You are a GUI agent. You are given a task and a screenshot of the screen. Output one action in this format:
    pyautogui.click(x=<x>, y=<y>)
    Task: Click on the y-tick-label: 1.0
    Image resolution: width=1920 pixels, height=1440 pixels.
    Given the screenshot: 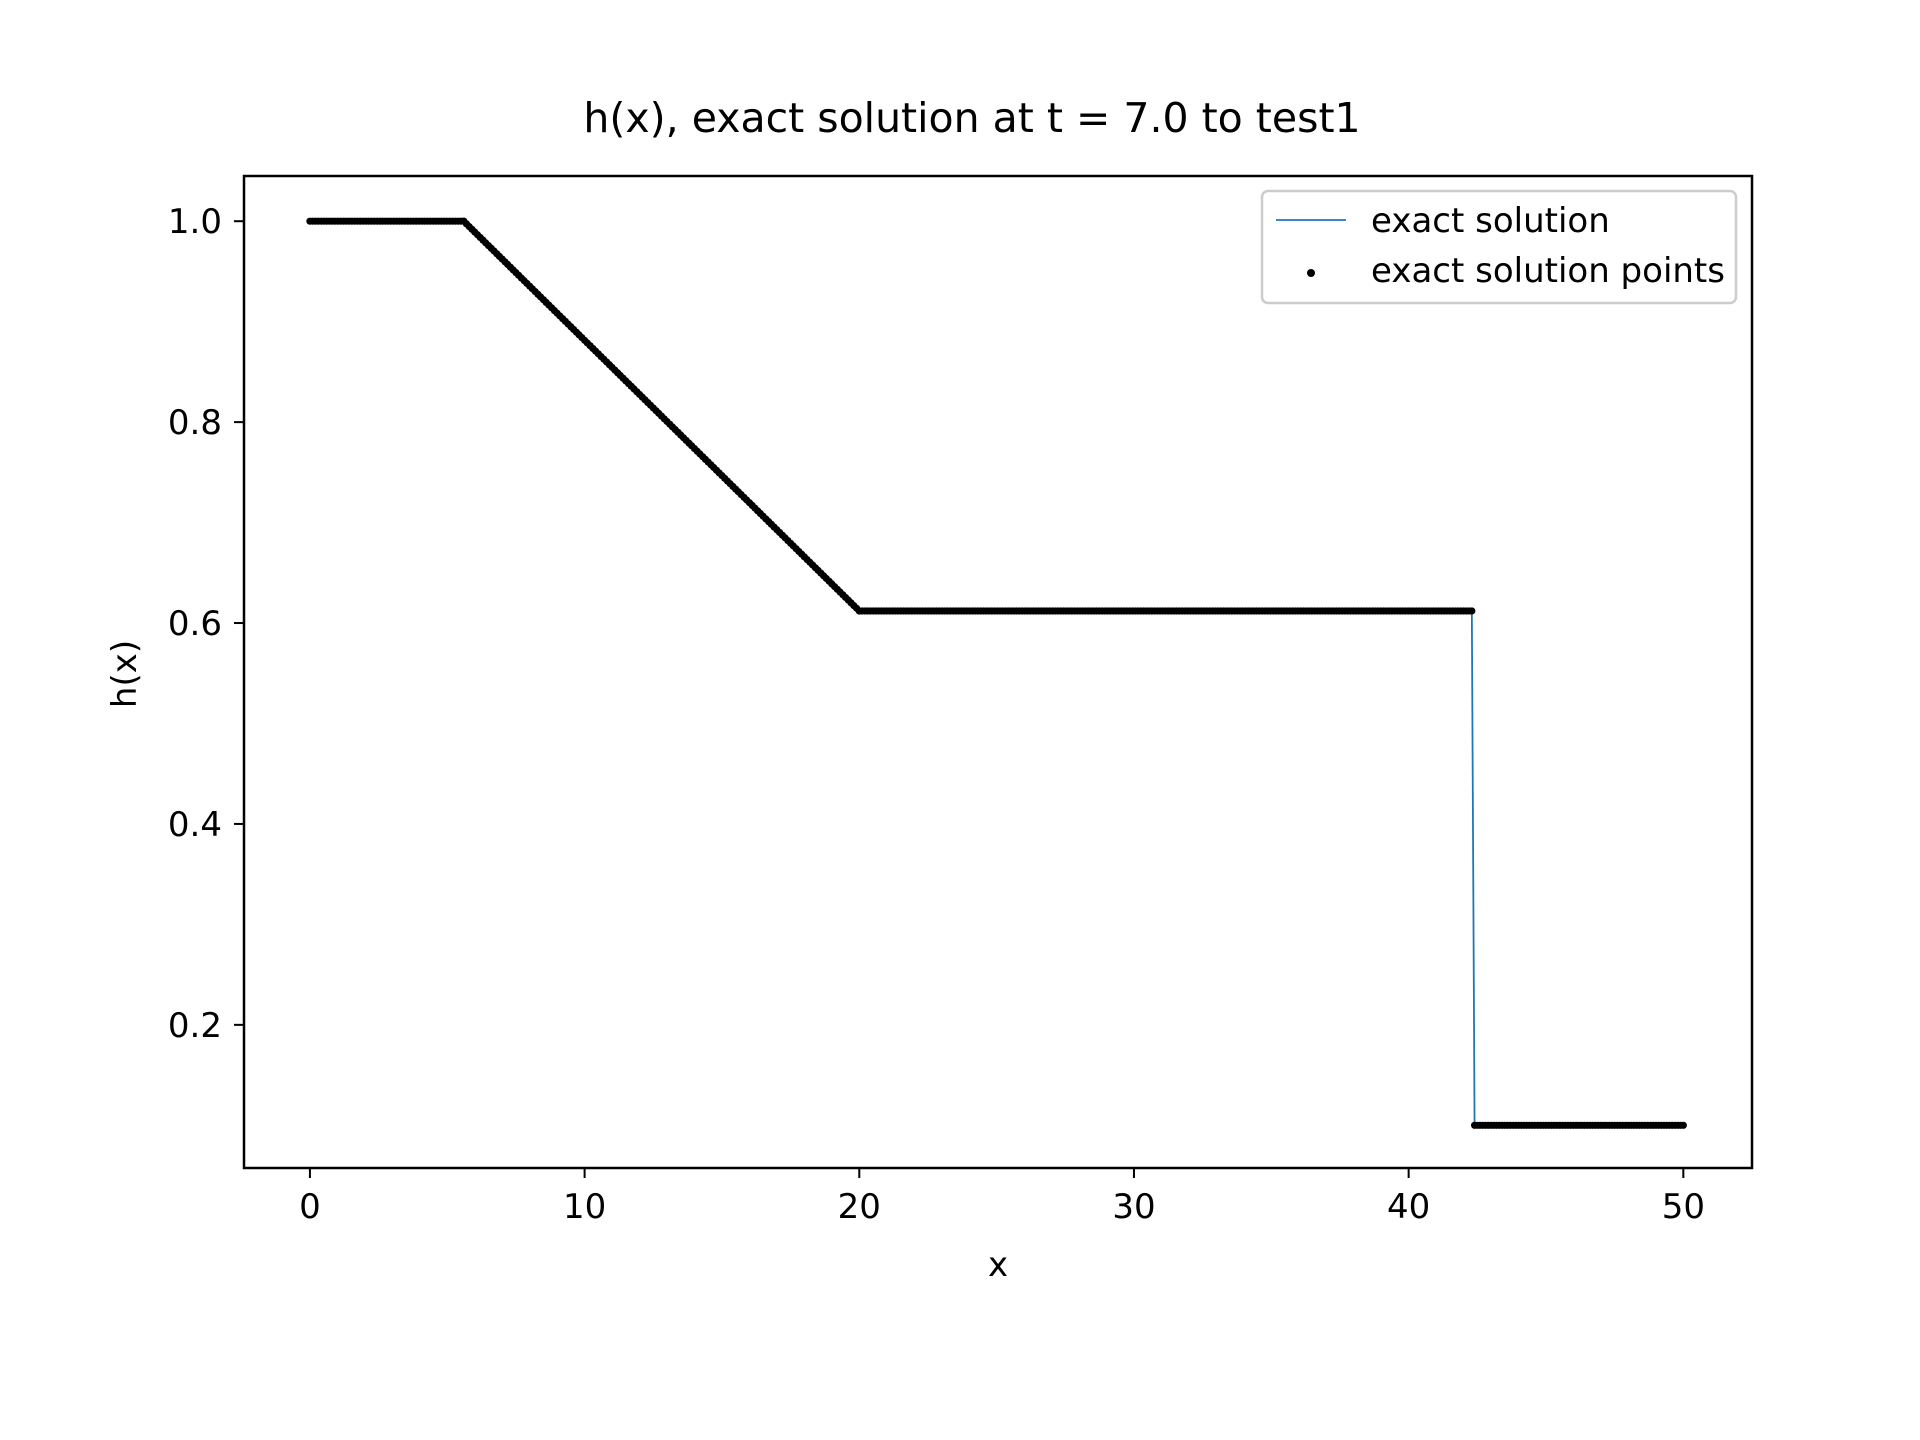 What is the action you would take?
    pyautogui.click(x=195, y=222)
    